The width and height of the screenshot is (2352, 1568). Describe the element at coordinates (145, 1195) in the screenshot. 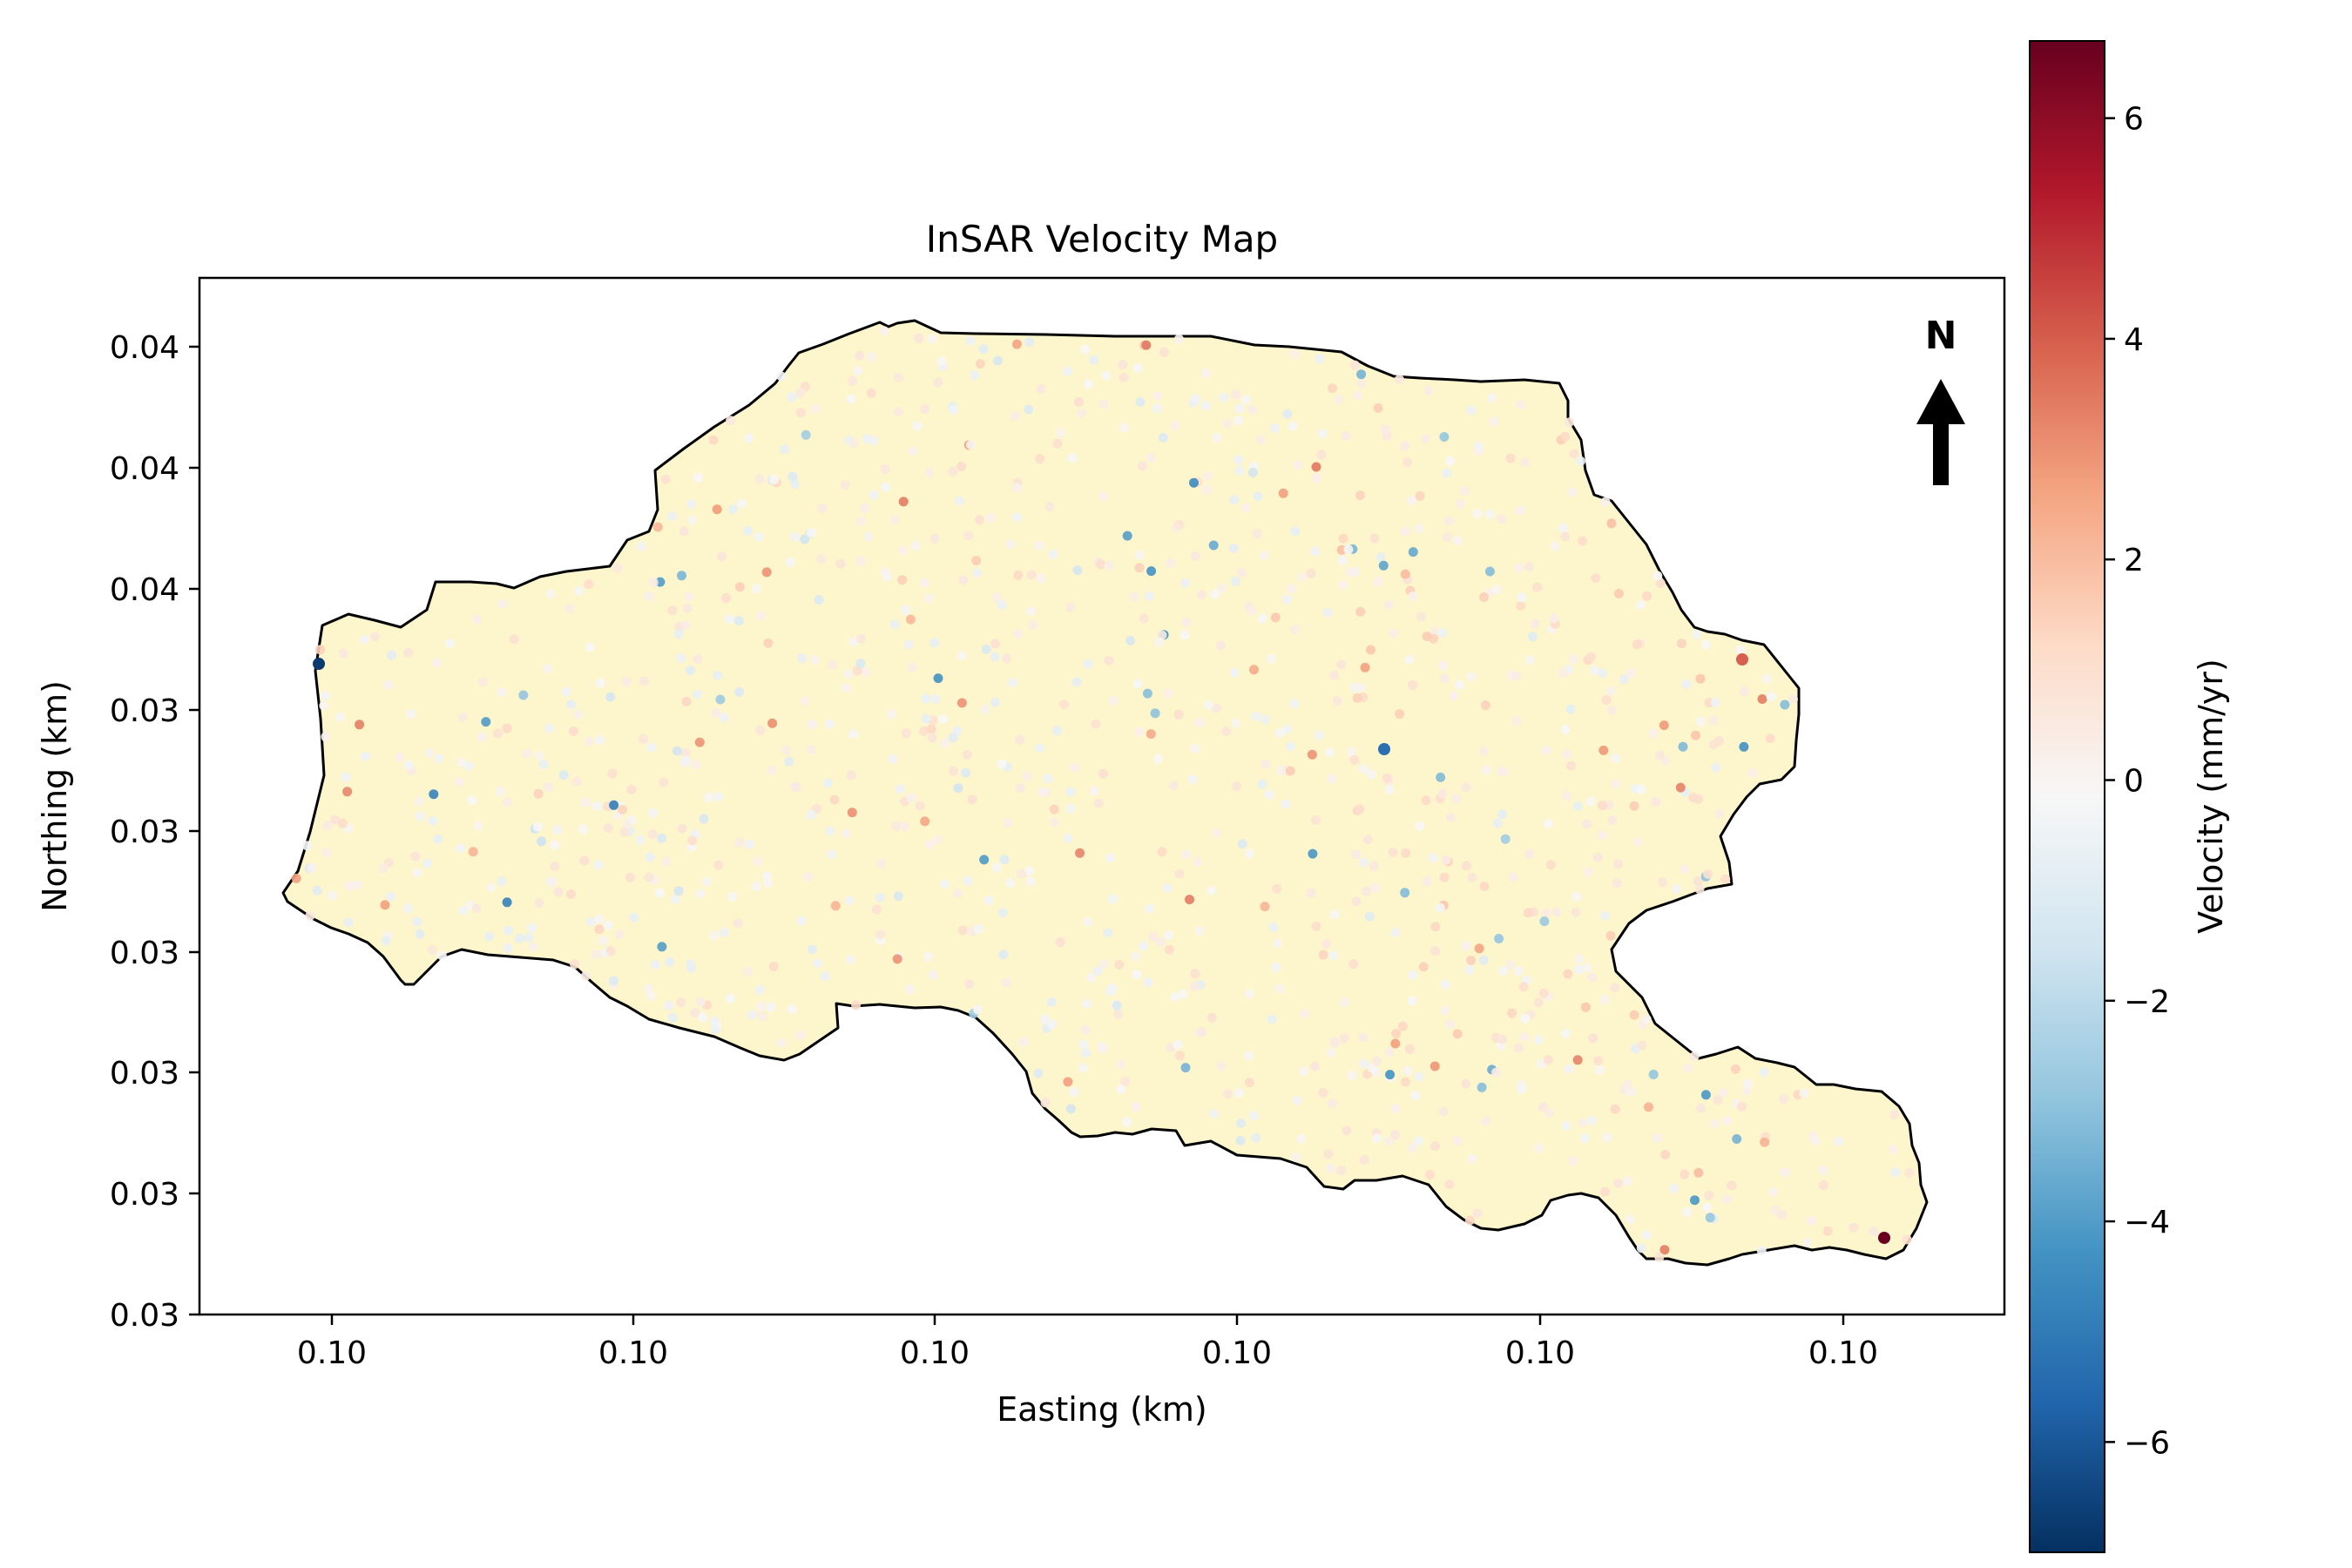

I see `y-tick-label: 0.03` at that location.